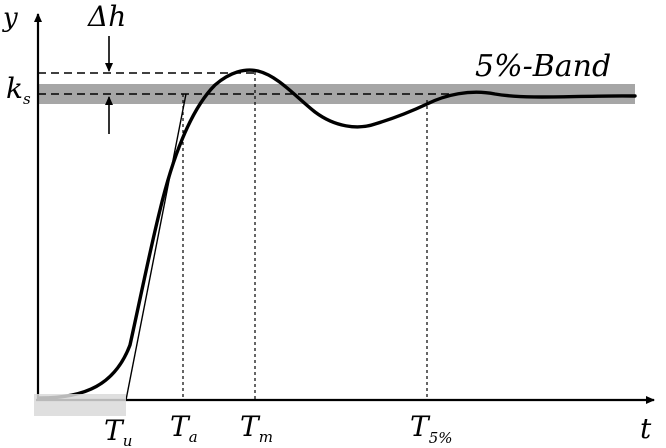 The image size is (666, 448). I want to click on tu-label: Tu, so click(118, 431).